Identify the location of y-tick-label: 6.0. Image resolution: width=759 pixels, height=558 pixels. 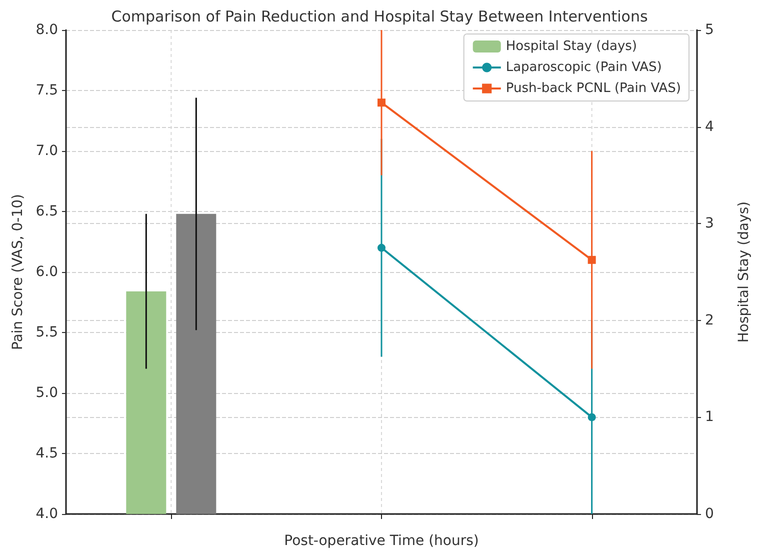
(47, 272).